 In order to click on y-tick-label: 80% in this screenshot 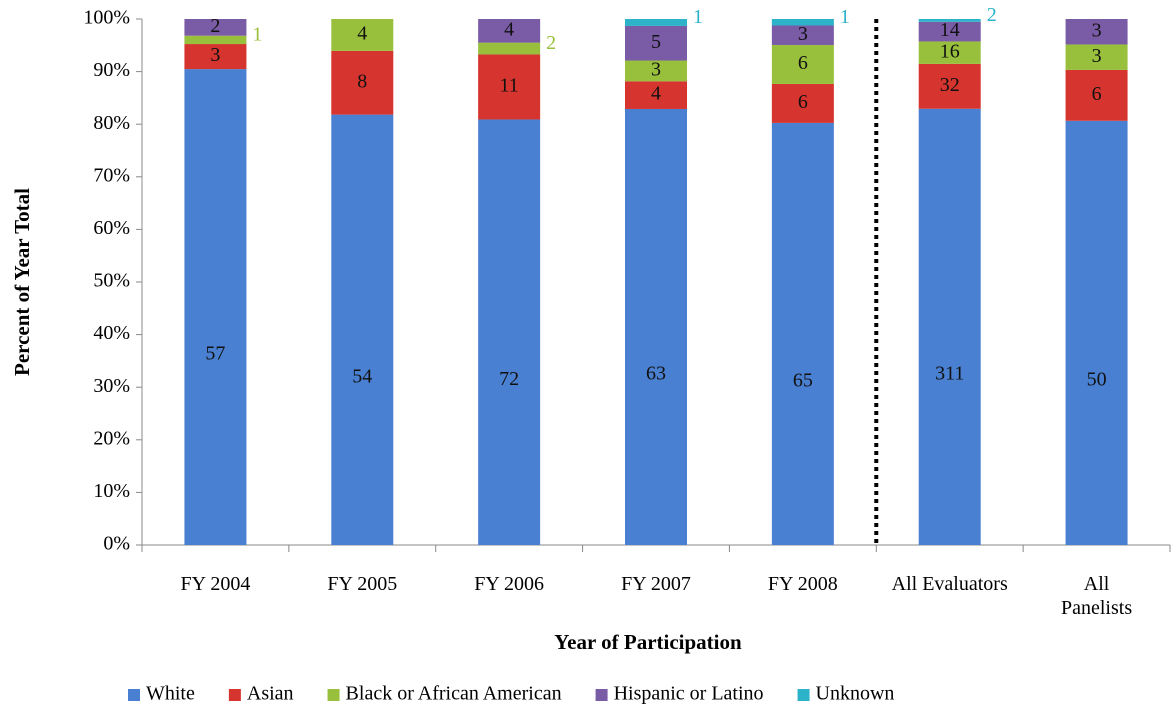, I will do `click(111, 123)`.